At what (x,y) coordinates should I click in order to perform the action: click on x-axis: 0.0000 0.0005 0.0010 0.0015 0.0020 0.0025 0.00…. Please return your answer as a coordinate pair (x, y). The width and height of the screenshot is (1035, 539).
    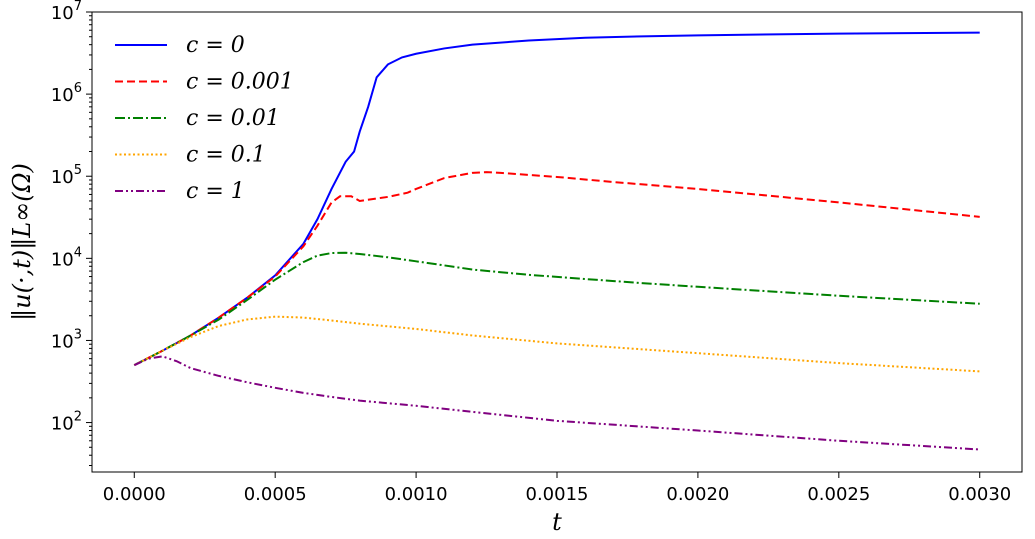
    Looking at the image, I should click on (557, 488).